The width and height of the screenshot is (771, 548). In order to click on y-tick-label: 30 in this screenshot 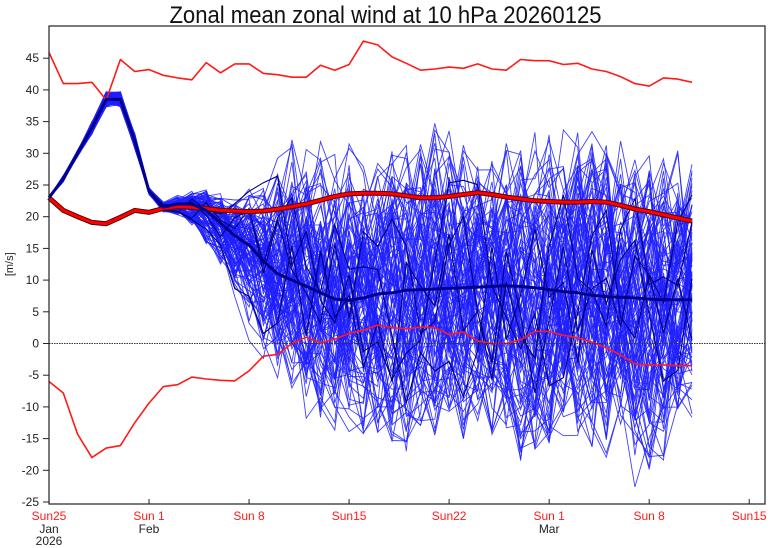, I will do `click(33, 153)`.